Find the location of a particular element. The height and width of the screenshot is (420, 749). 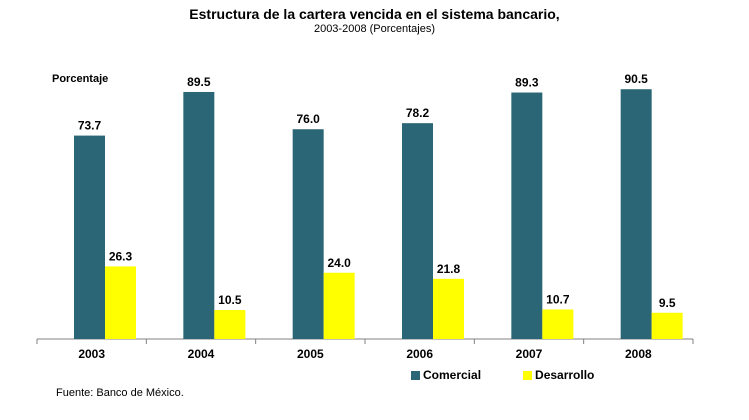

x-tick-label: 2008 is located at coordinates (638, 354).